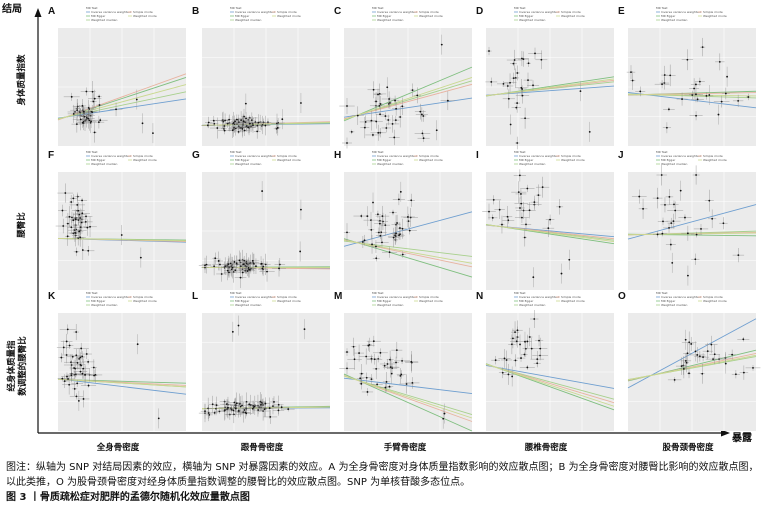 The image size is (770, 507). Describe the element at coordinates (405, 447) in the screenshot. I see `col-label-arm-bmd: 手臂骨密度` at that location.